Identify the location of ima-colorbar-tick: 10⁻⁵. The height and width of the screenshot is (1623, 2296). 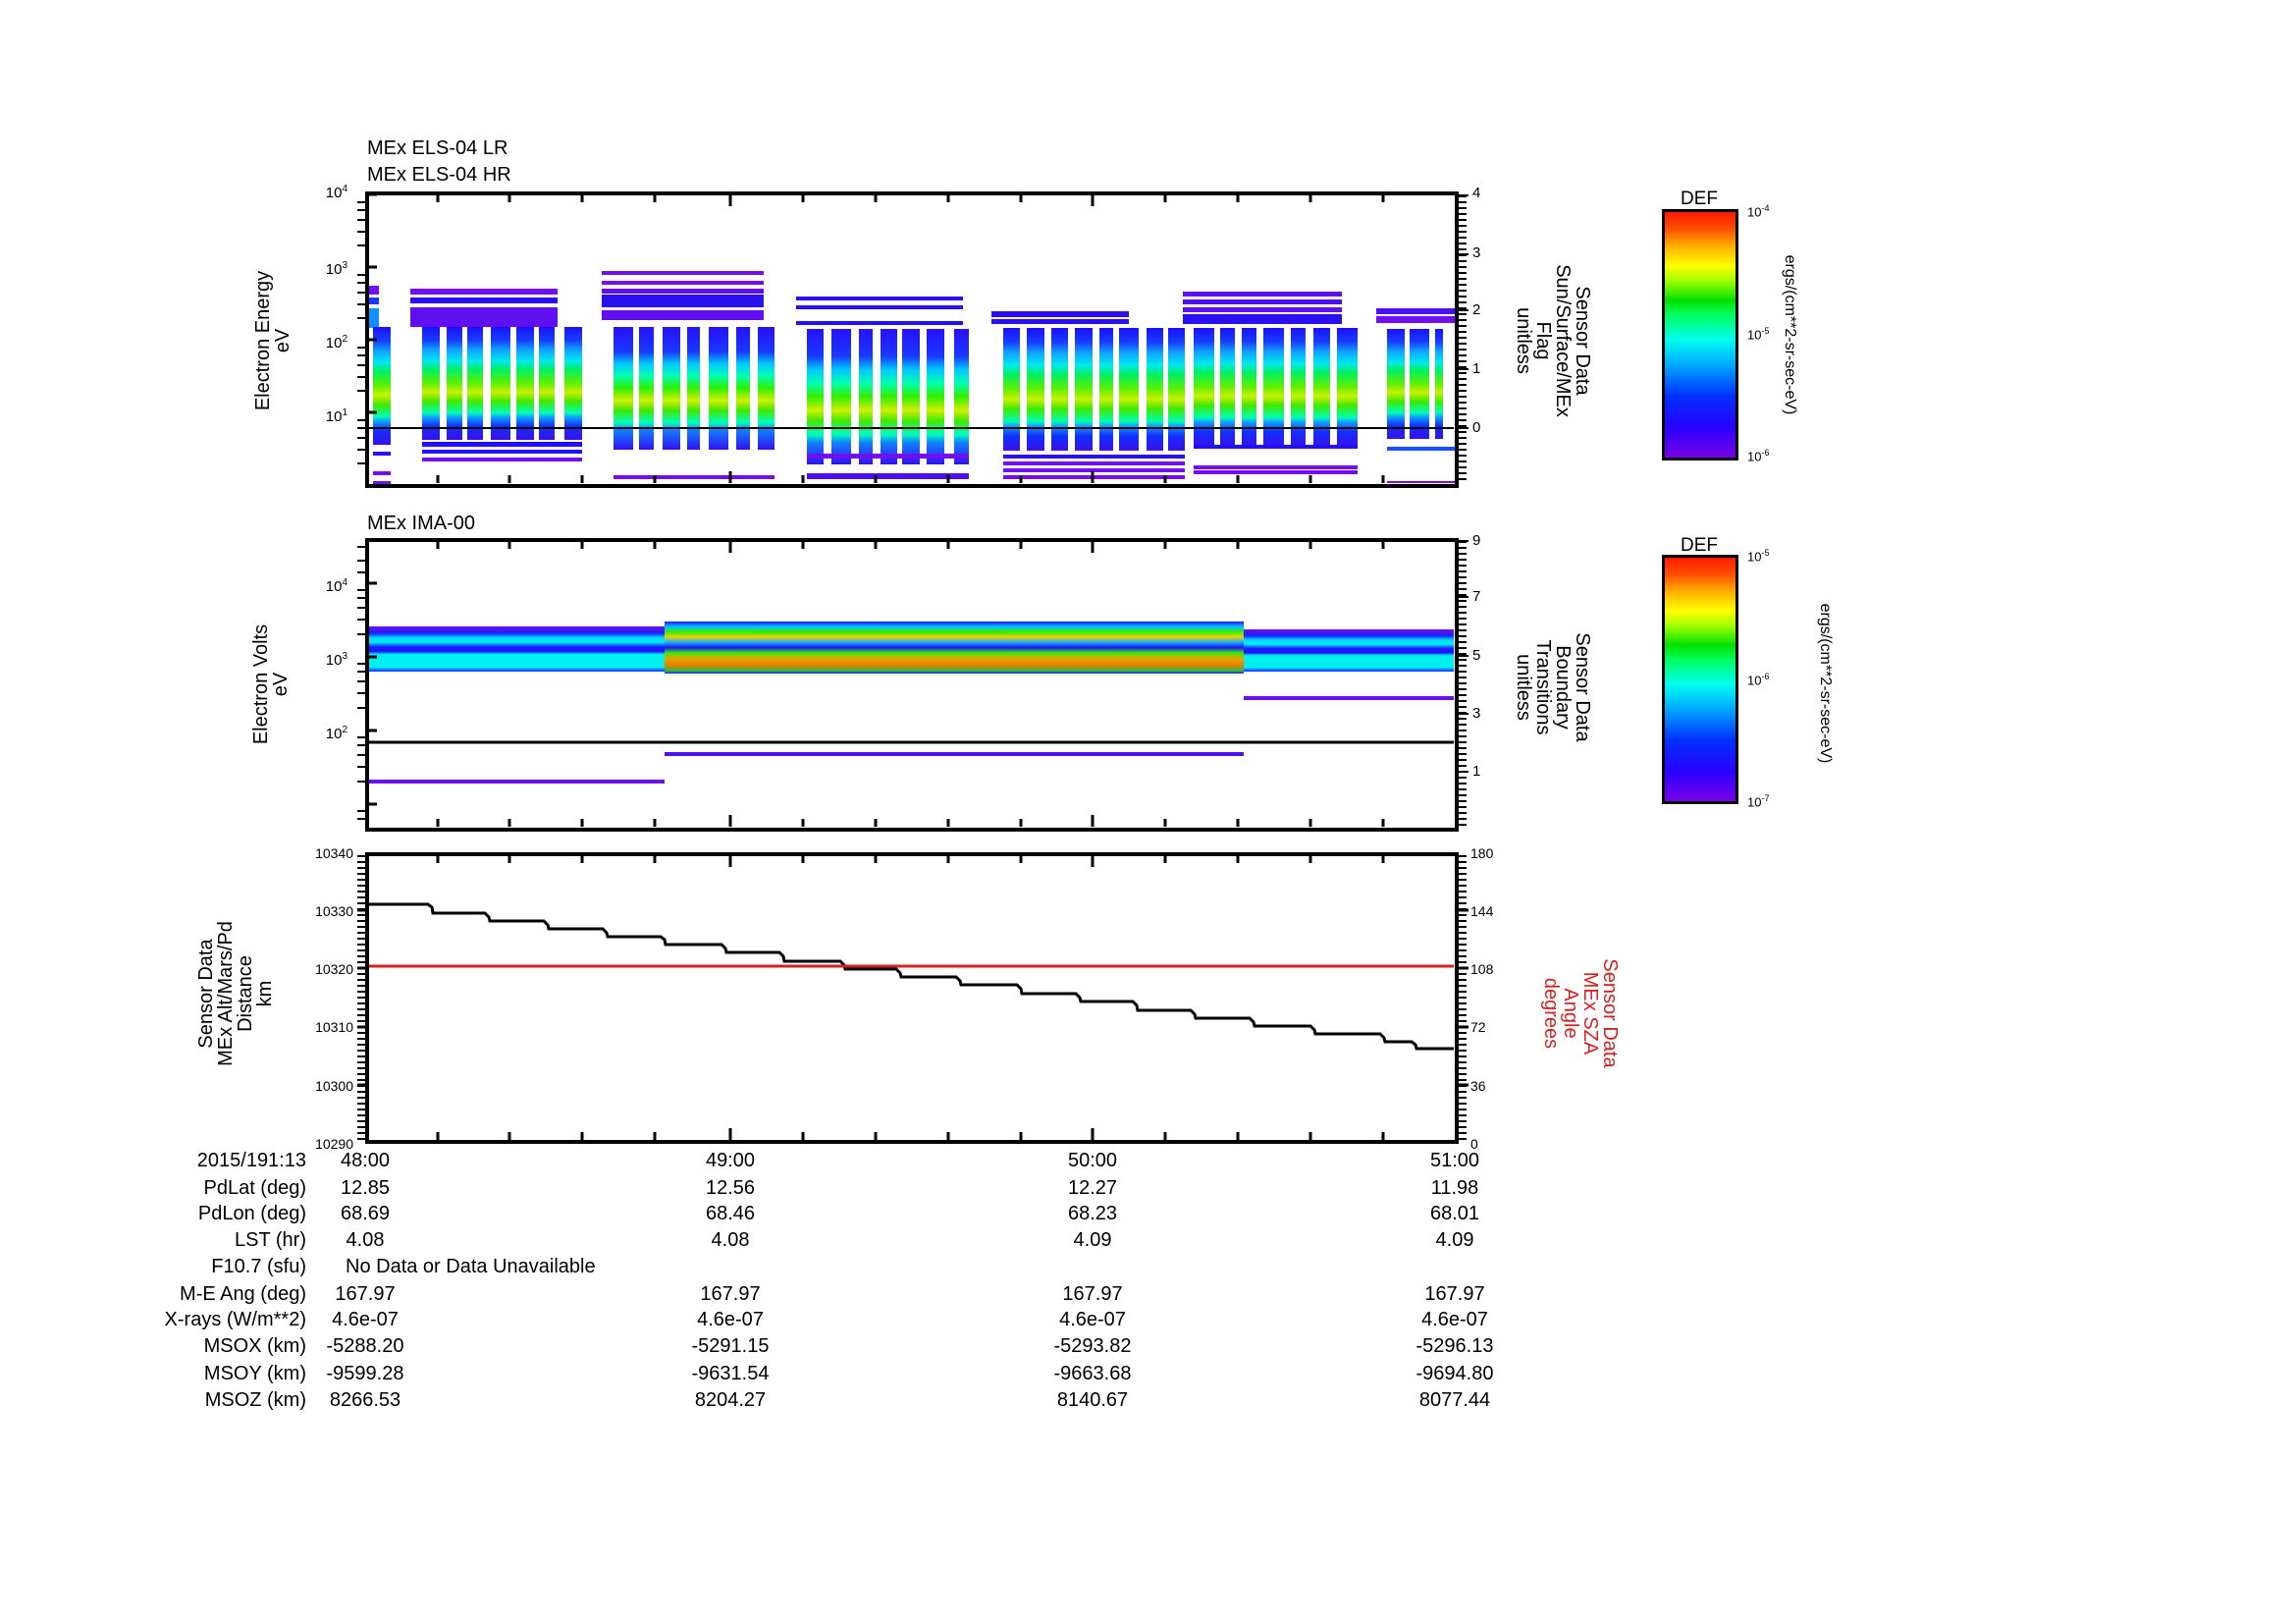
(1758, 557).